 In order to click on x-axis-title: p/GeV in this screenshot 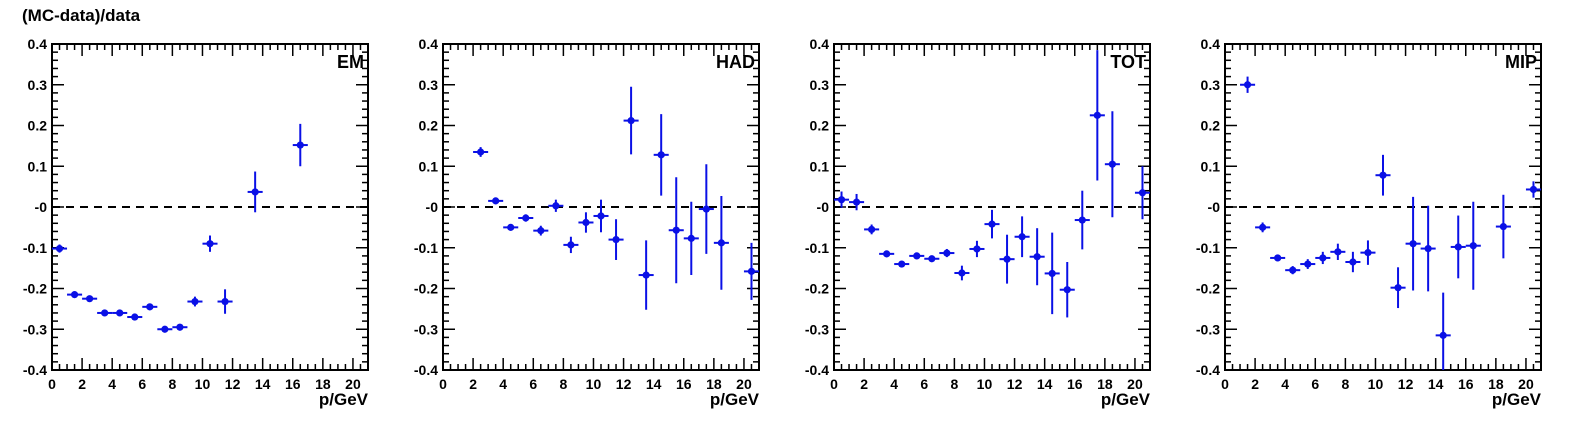, I will do `click(735, 399)`.